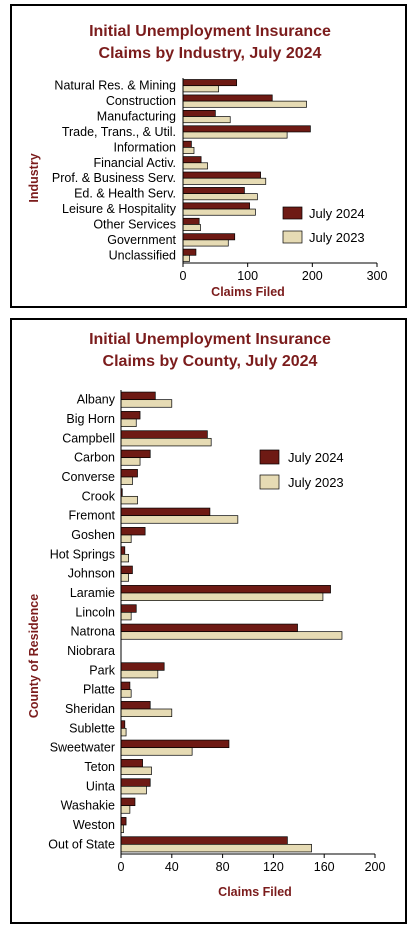 This screenshot has height=932, width=420. Describe the element at coordinates (231, 635) in the screenshot. I see `bar-natrona-july-2023` at that location.